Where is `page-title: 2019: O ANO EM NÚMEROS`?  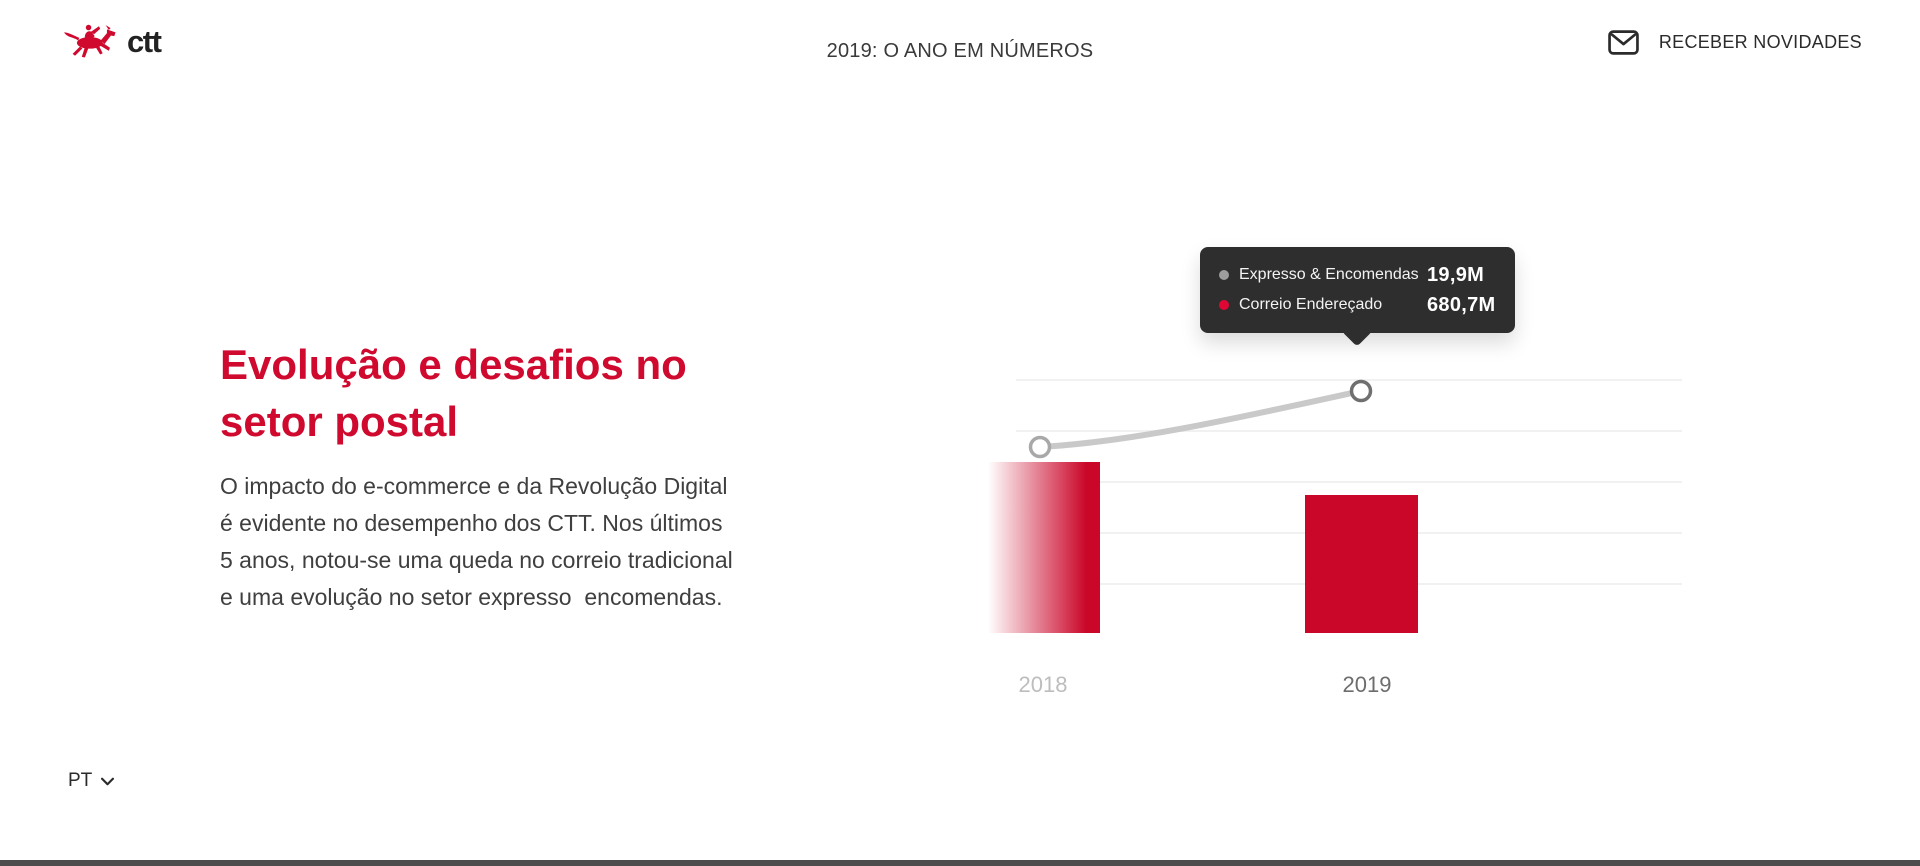 page-title: 2019: O ANO EM NÚMEROS is located at coordinates (960, 51).